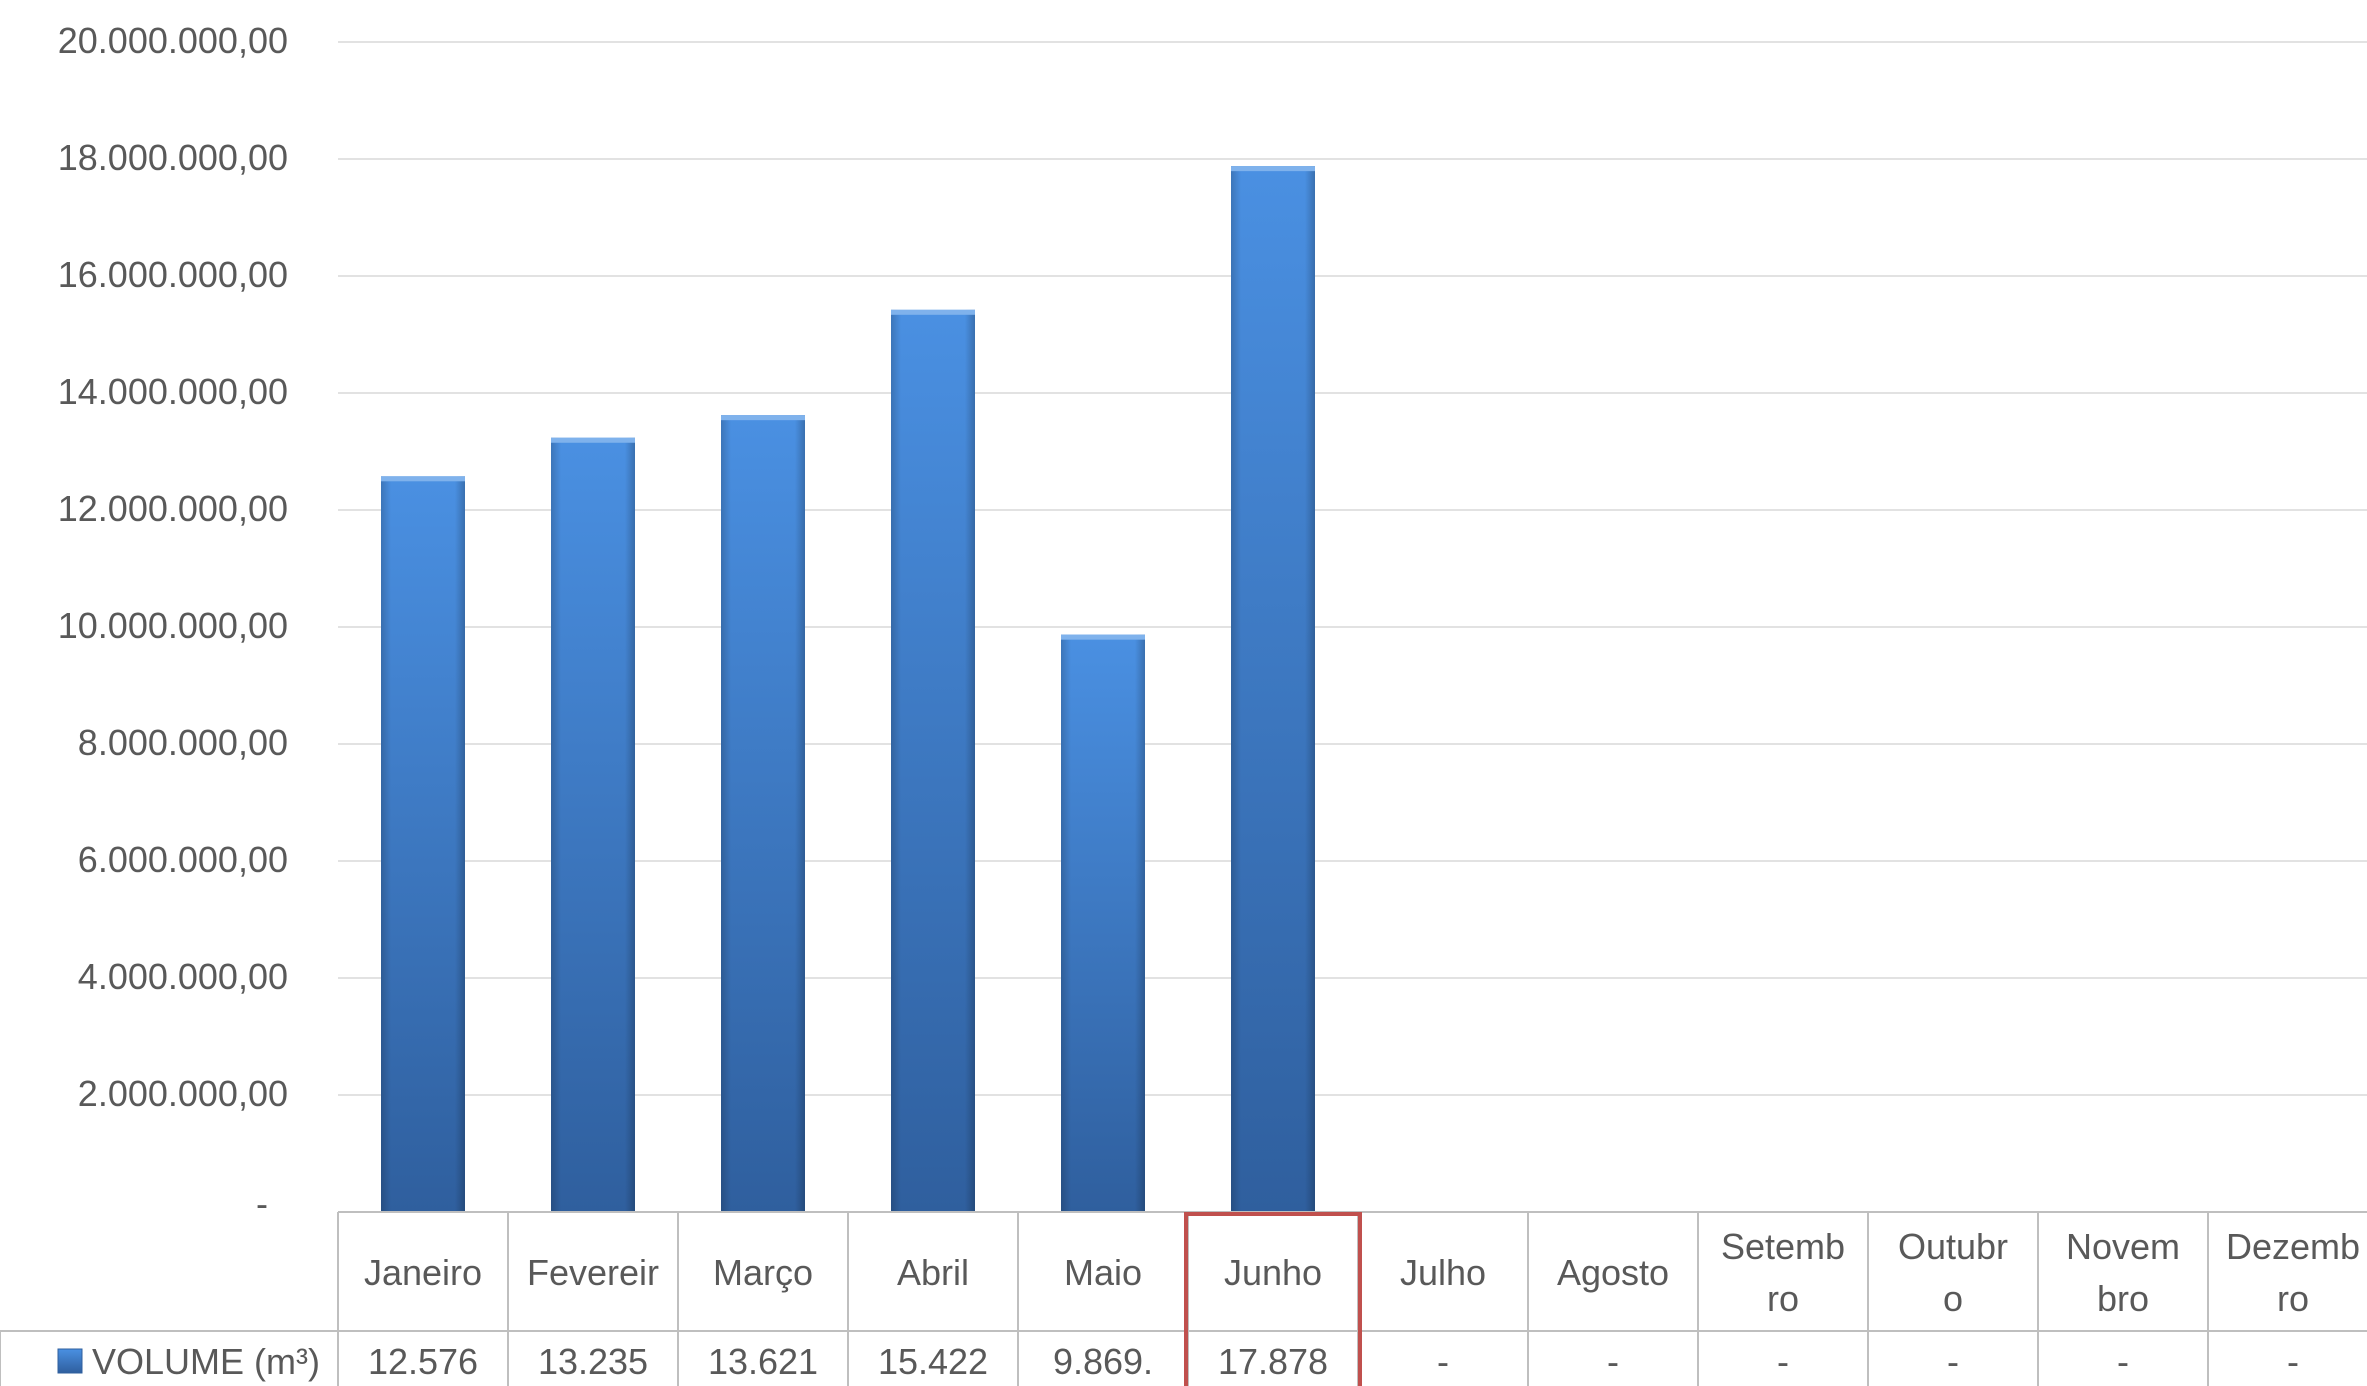 This screenshot has width=2367, height=1386. Describe the element at coordinates (173, 508) in the screenshot. I see `y-tick-label: 12.000.000,00` at that location.